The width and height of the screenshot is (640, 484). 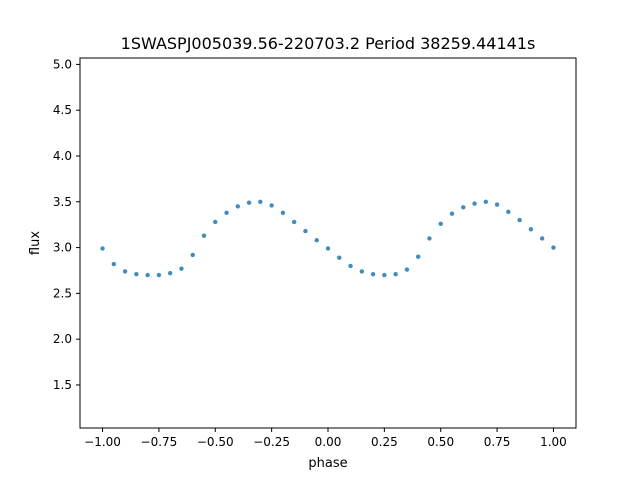 I want to click on x-tick-label: −0.75, so click(x=159, y=442).